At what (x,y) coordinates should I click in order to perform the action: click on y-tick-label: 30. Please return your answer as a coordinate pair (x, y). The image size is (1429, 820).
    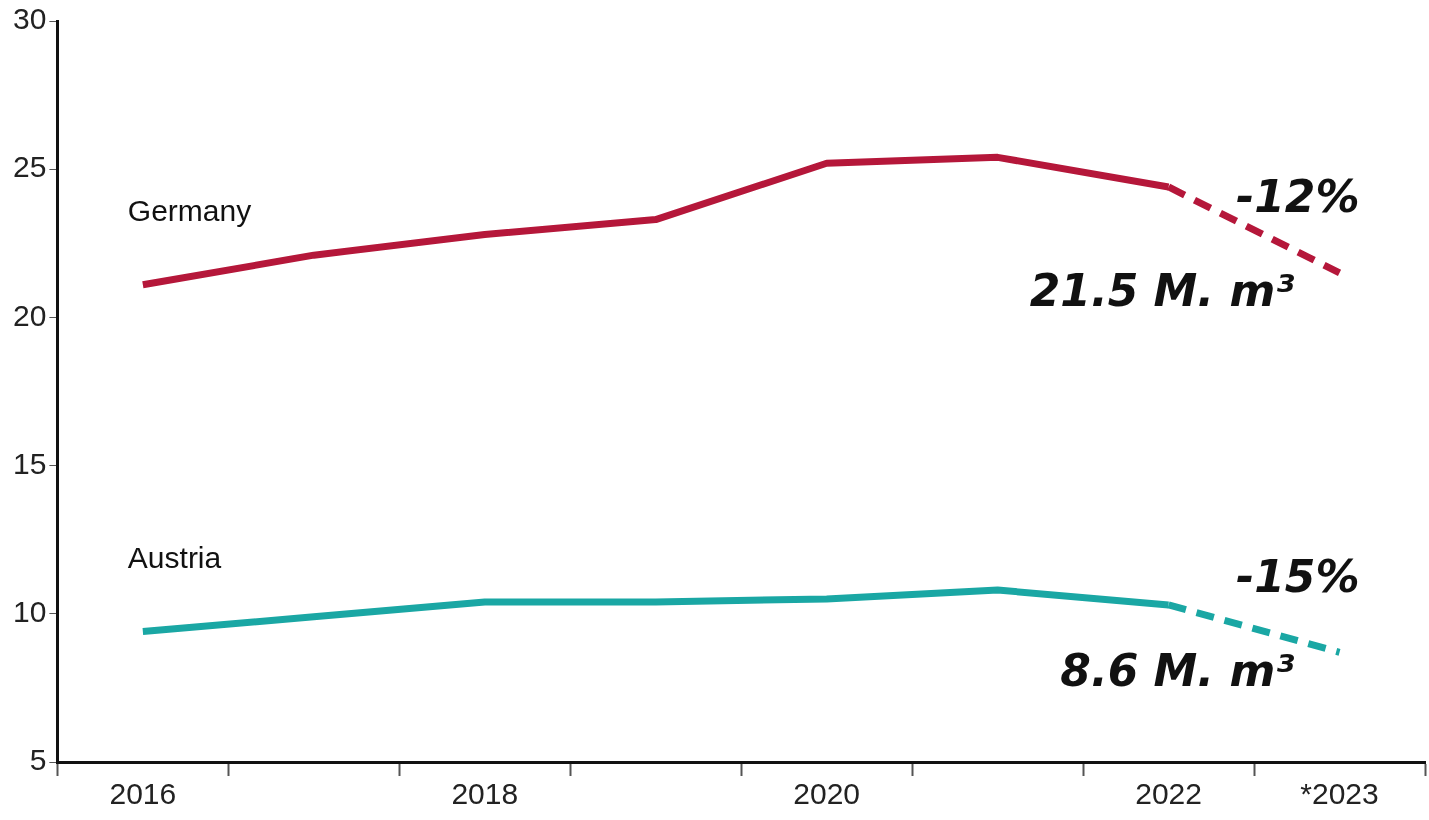
    Looking at the image, I should click on (29, 19).